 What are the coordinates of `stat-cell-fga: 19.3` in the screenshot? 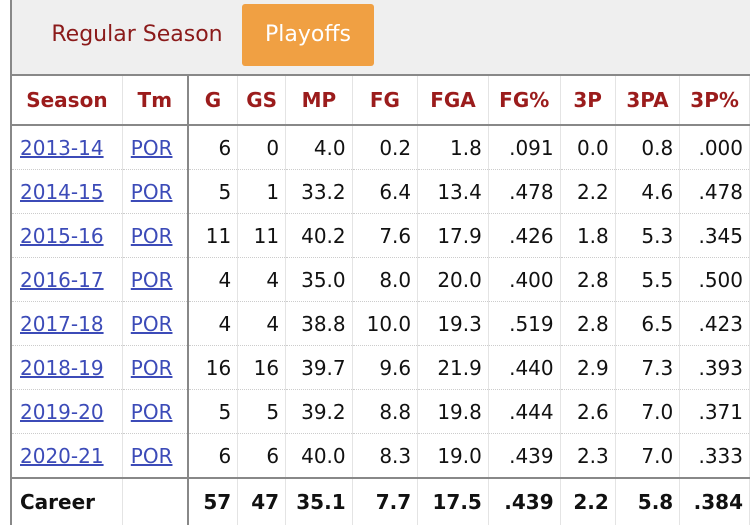 It's located at (453, 323).